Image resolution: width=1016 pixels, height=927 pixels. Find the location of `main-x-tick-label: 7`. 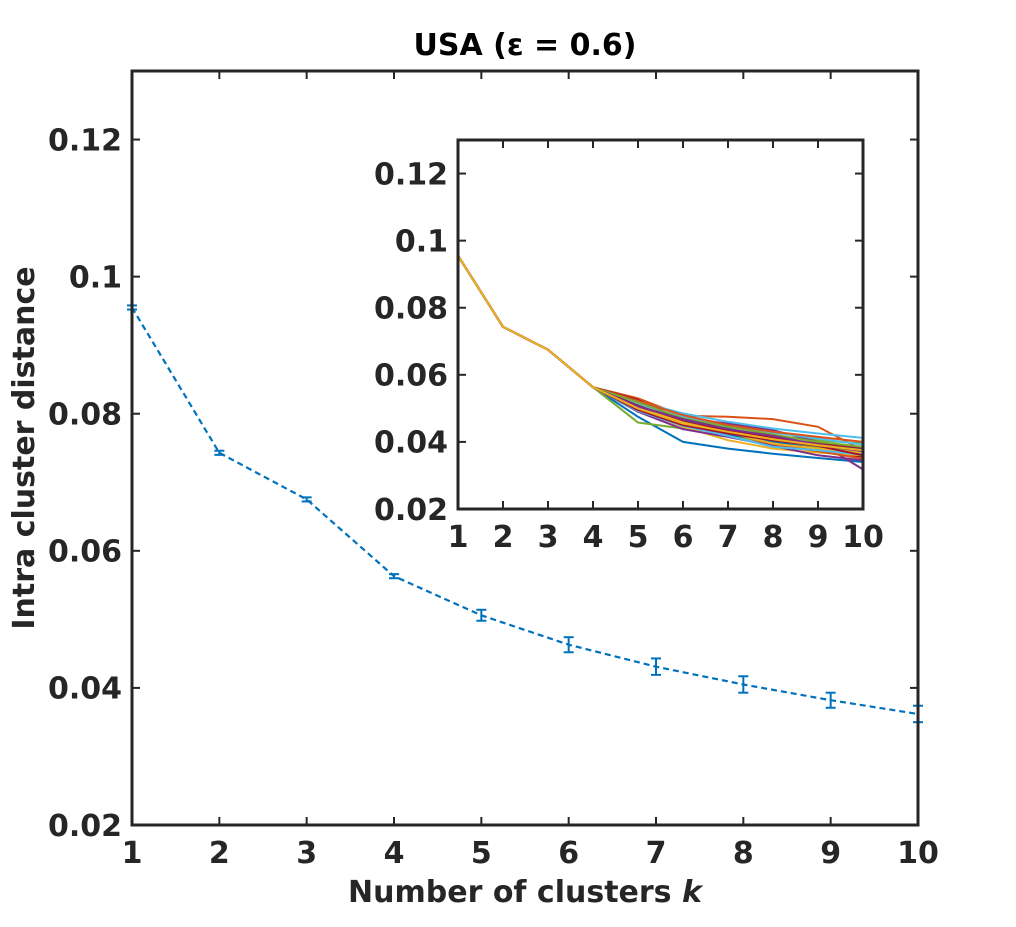

main-x-tick-label: 7 is located at coordinates (656, 853).